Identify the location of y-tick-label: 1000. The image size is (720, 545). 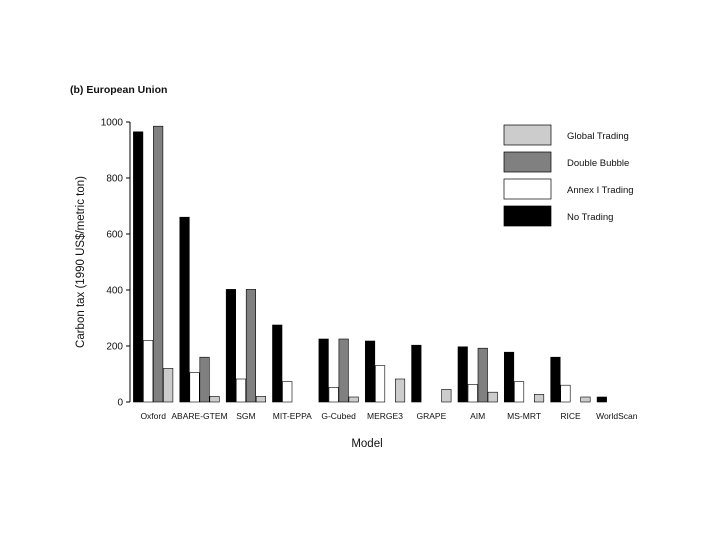
(112, 123).